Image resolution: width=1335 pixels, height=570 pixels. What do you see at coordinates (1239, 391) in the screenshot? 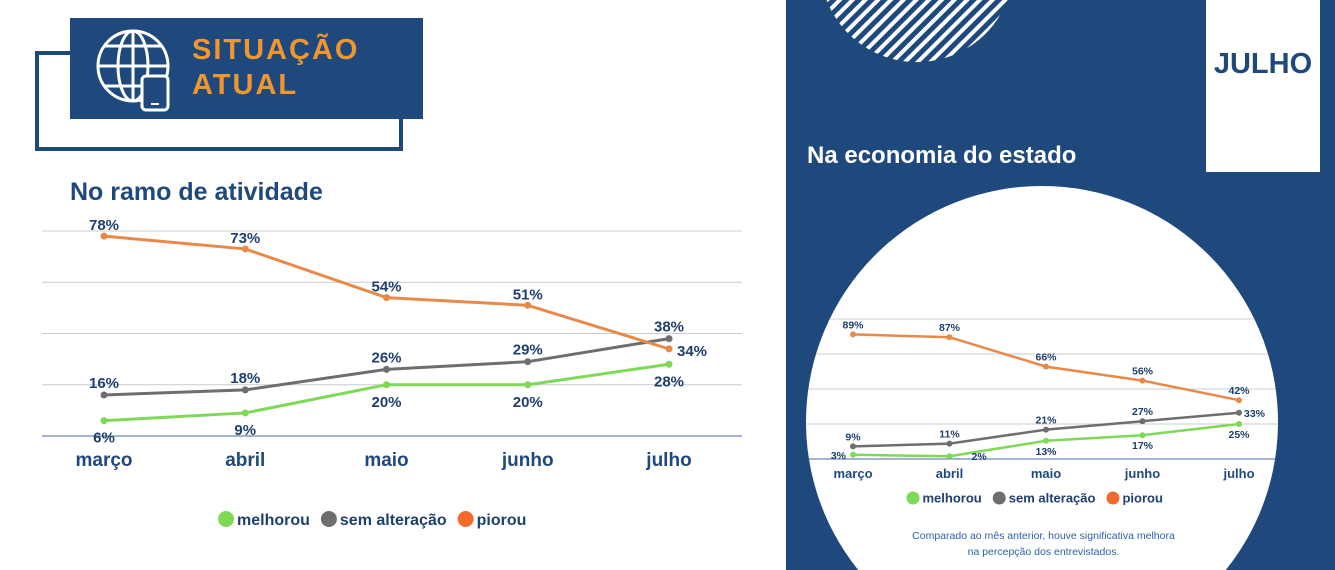
I see `data-label: 42%` at bounding box center [1239, 391].